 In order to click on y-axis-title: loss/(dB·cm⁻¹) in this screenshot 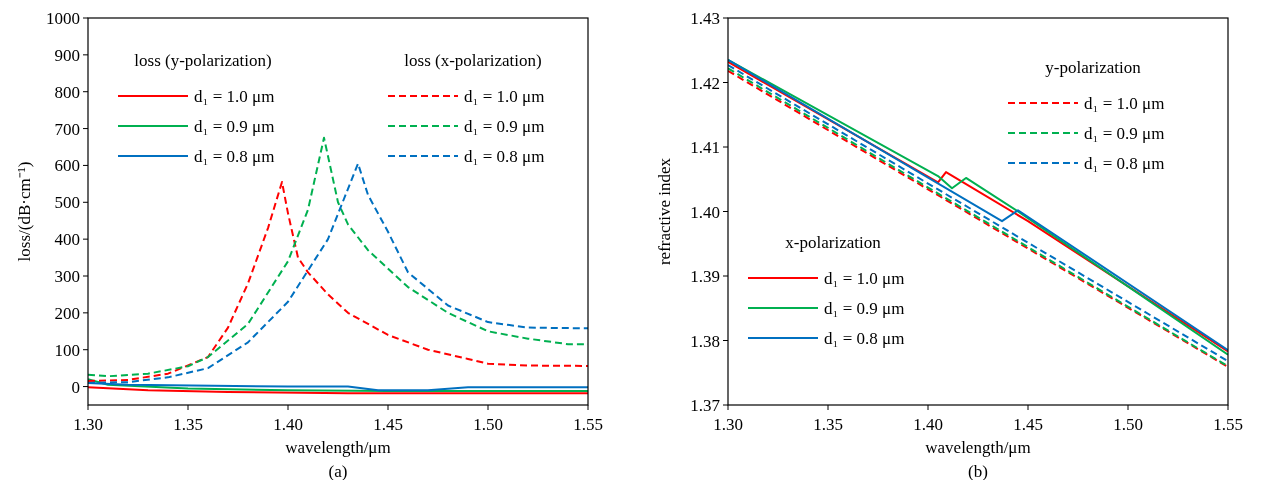, I will do `click(24, 211)`.